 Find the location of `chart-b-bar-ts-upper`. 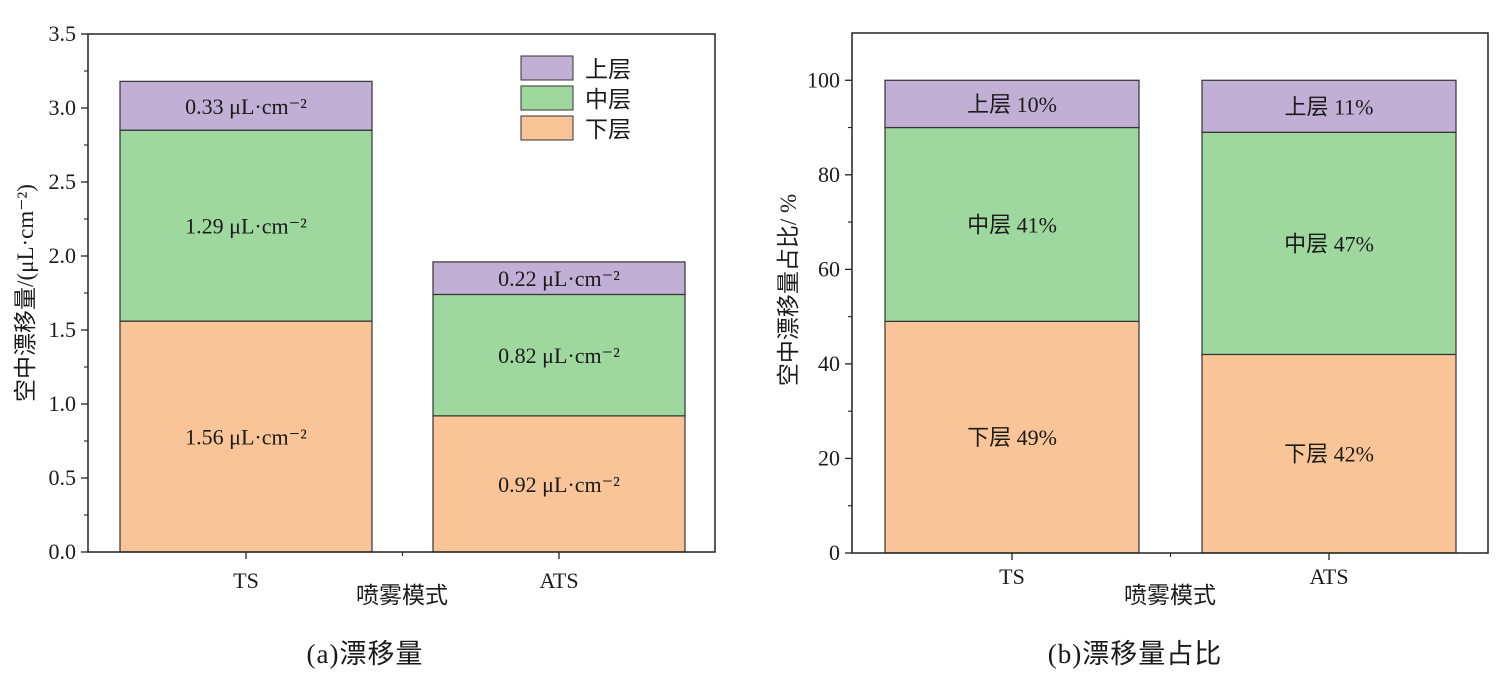

chart-b-bar-ts-upper is located at coordinates (1012, 104).